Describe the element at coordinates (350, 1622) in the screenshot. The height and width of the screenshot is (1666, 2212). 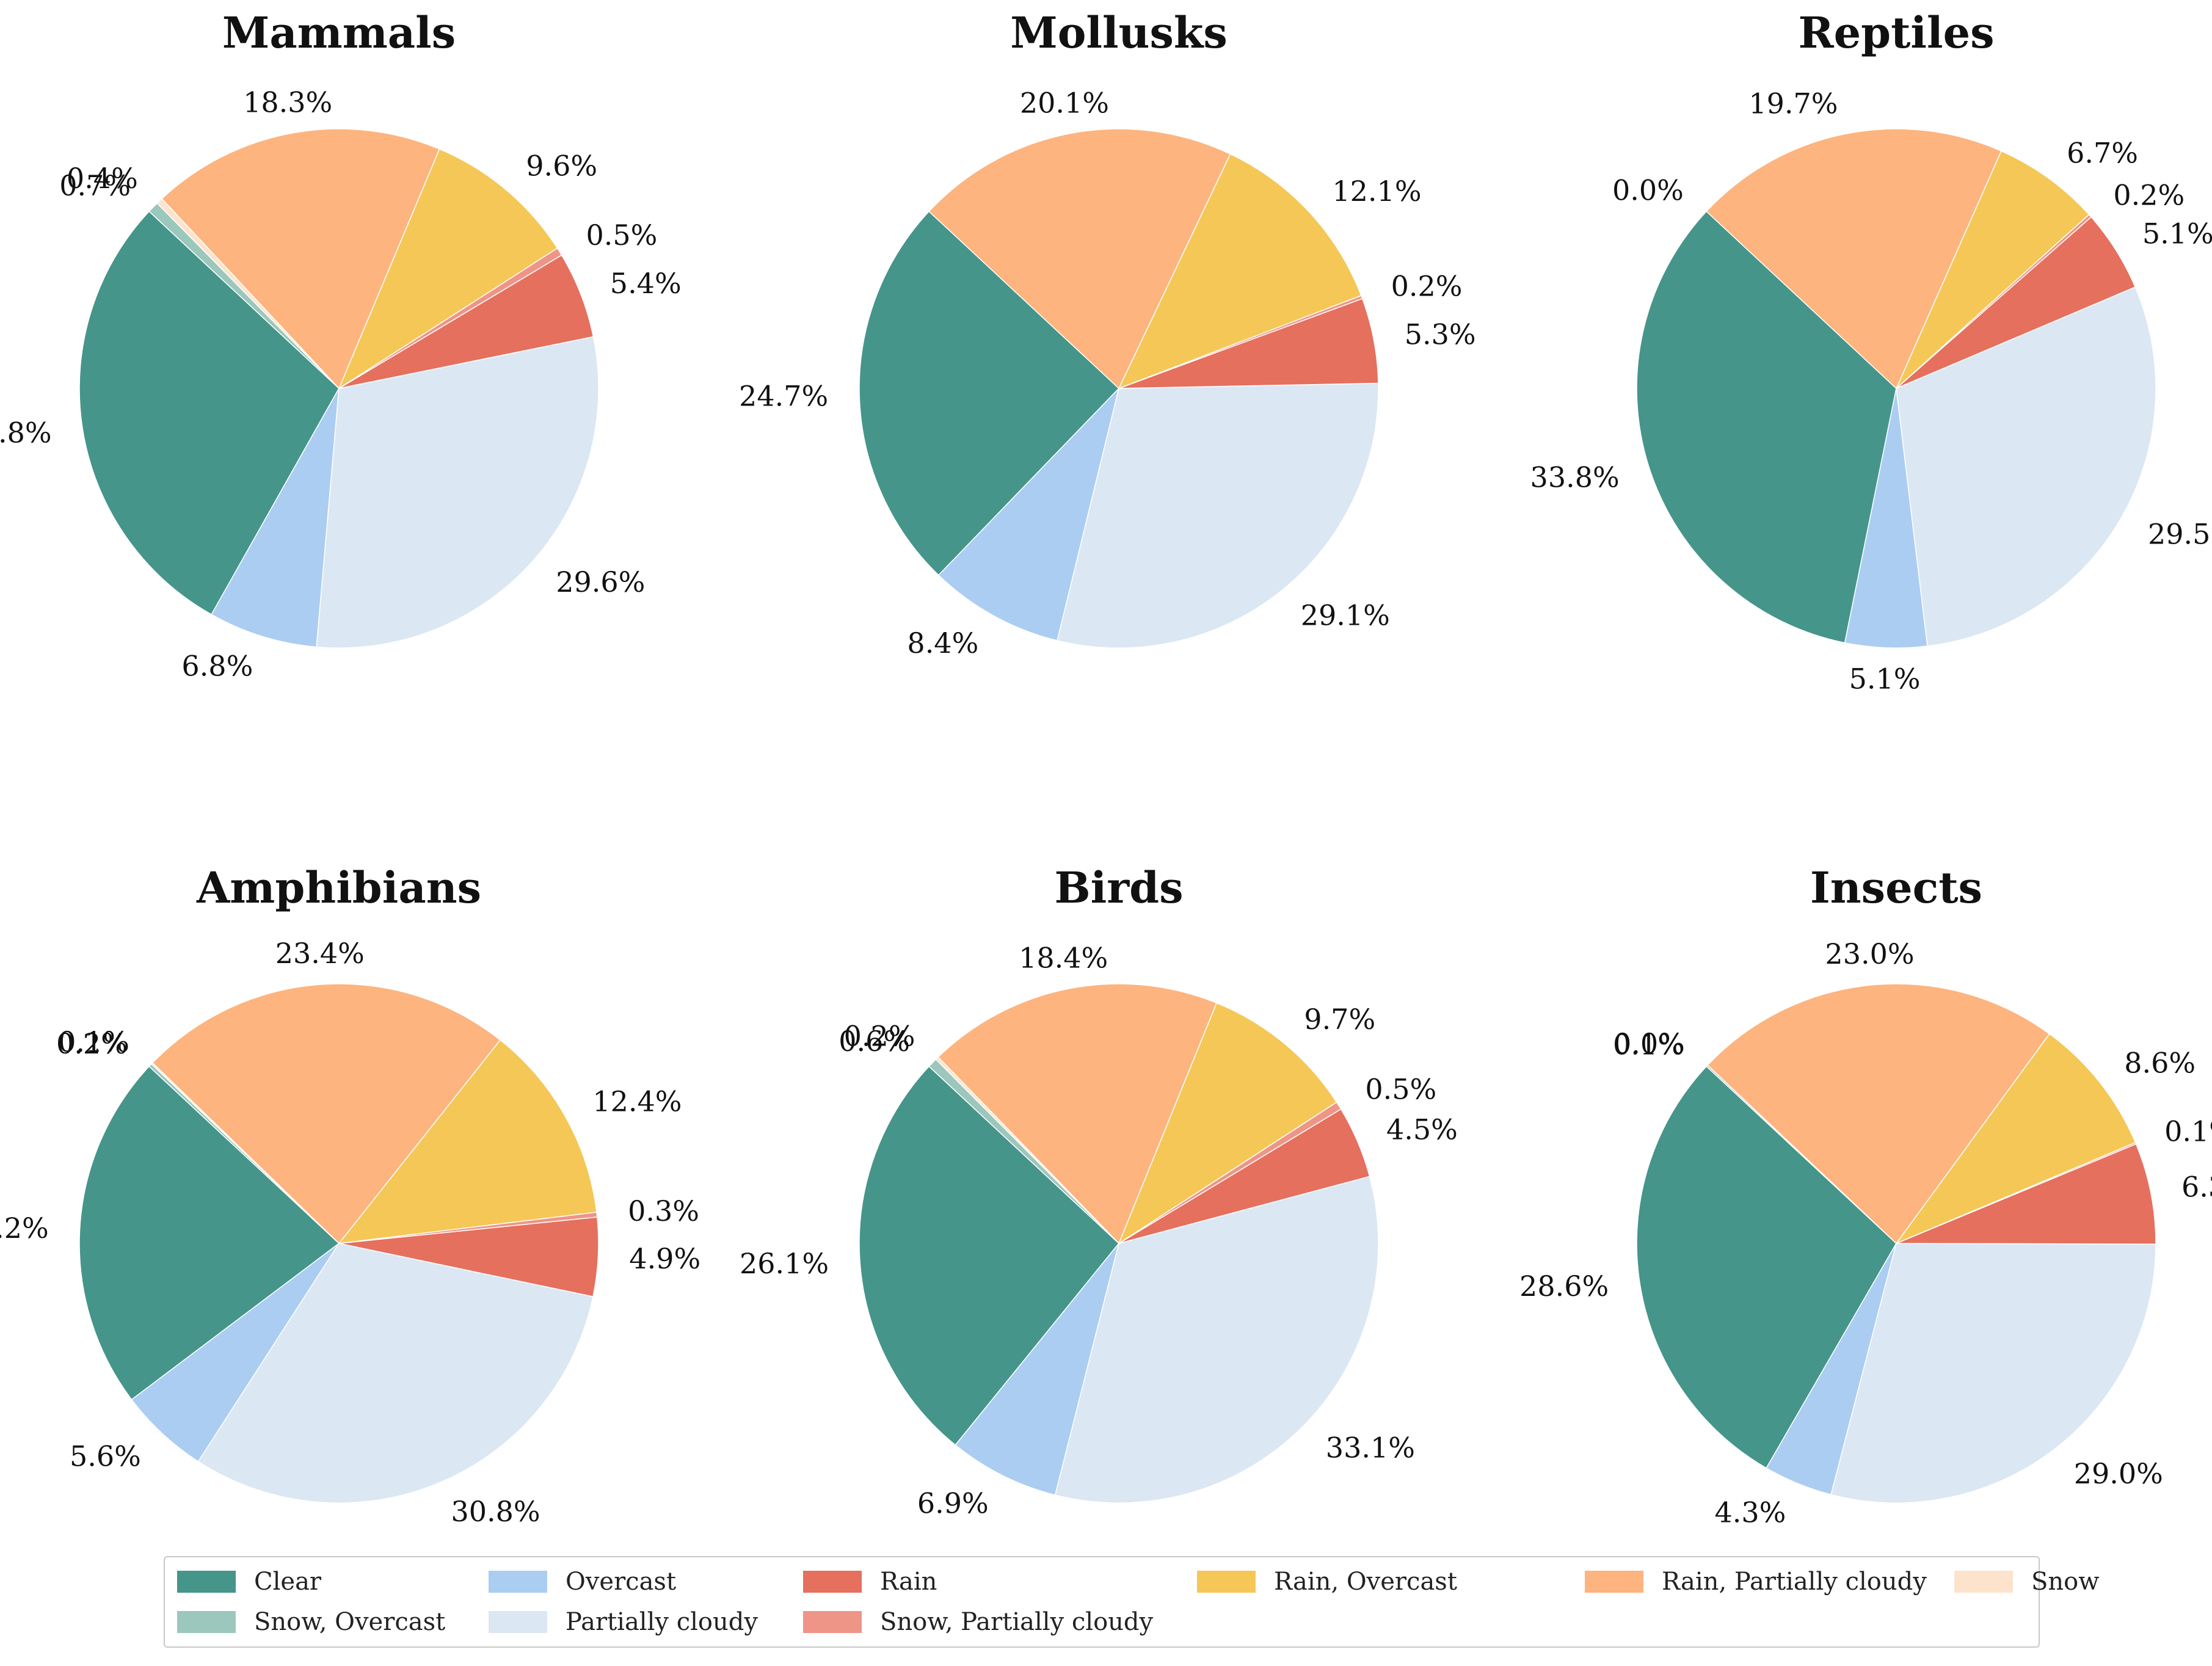
I see `legend-label: Snow, Overcast` at that location.